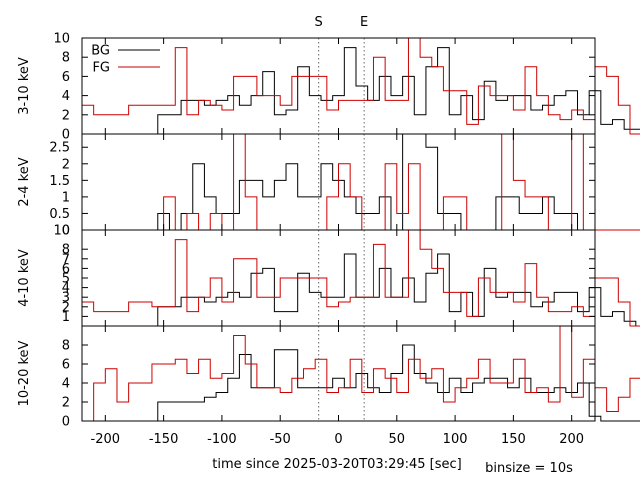 The width and height of the screenshot is (640, 480). I want to click on y-tick-label: 1.5, so click(59, 181).